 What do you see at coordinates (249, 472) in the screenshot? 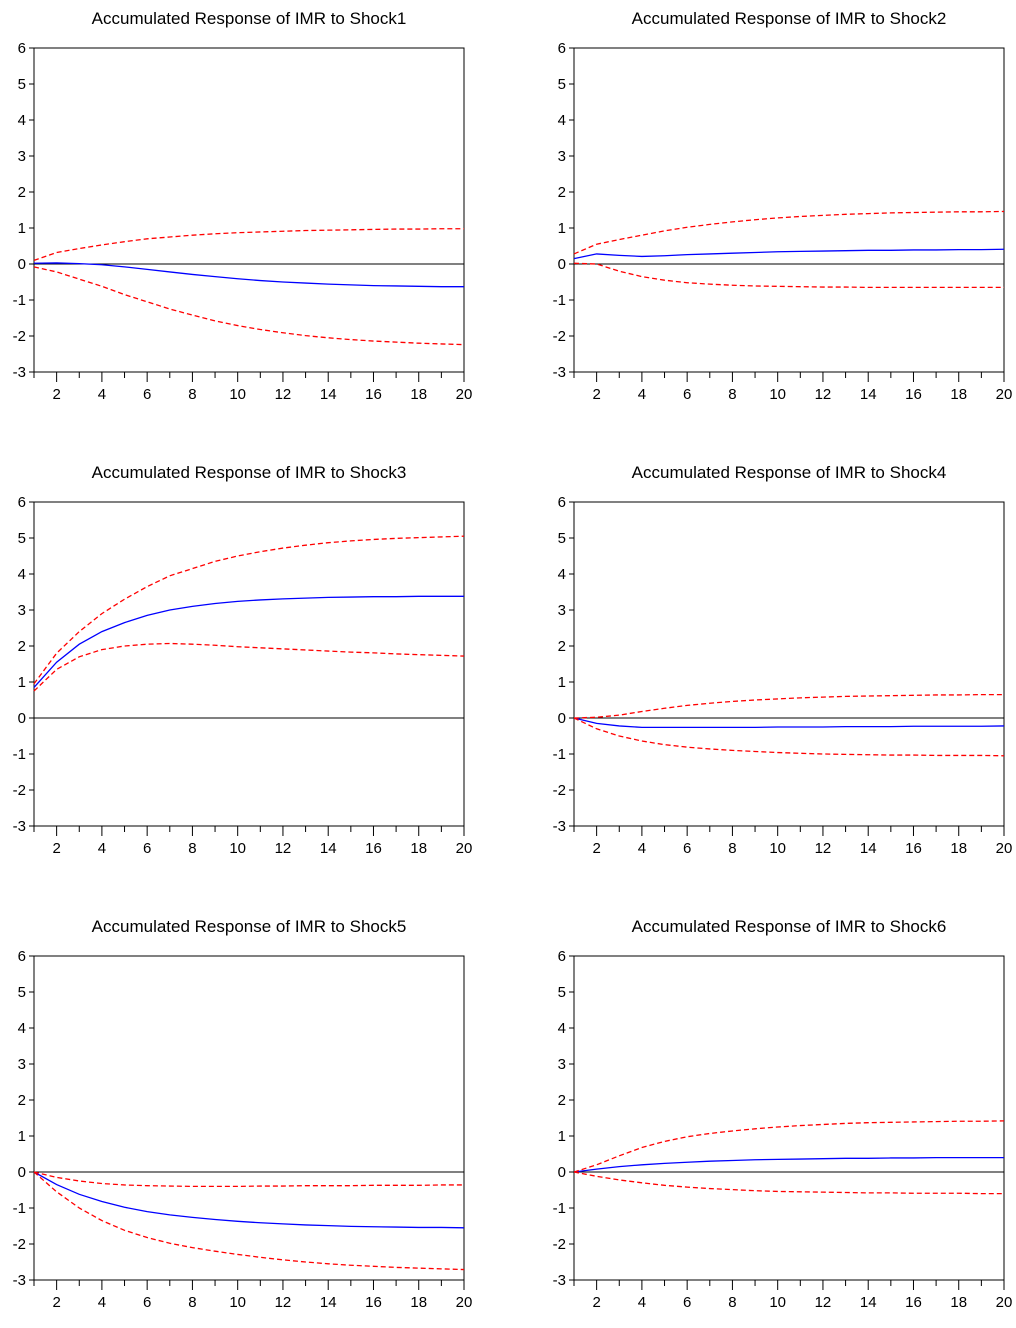
I see `chart-title: Accumulated Response of IMR to Shock3` at bounding box center [249, 472].